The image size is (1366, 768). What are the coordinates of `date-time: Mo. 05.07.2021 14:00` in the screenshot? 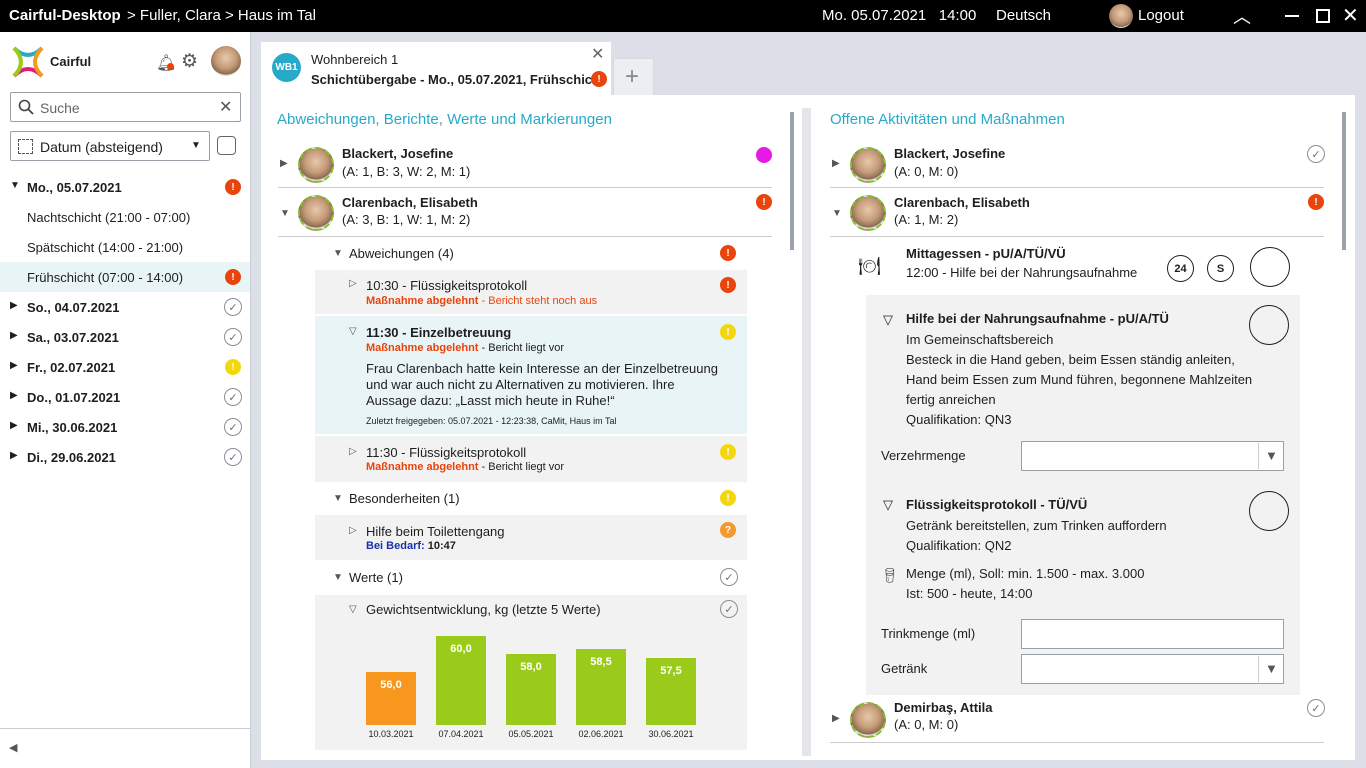 It's located at (899, 15).